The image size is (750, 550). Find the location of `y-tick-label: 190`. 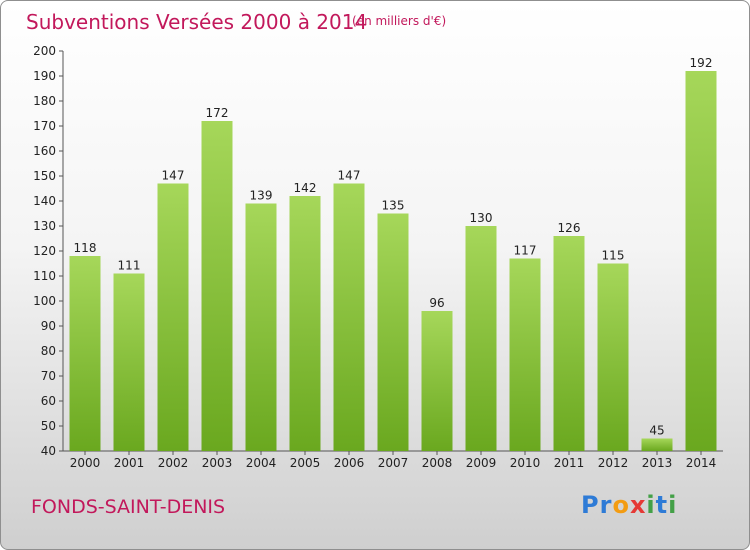

y-tick-label: 190 is located at coordinates (44, 76).